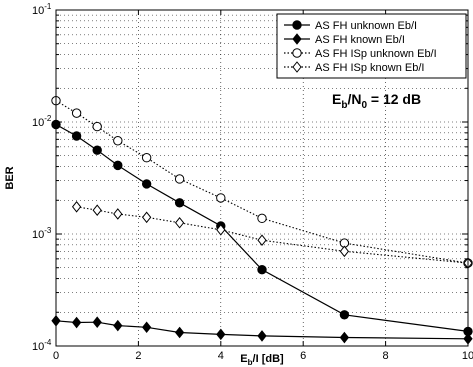 This screenshot has width=473, height=367. What do you see at coordinates (138, 356) in the screenshot?
I see `x-tick-label: 2` at bounding box center [138, 356].